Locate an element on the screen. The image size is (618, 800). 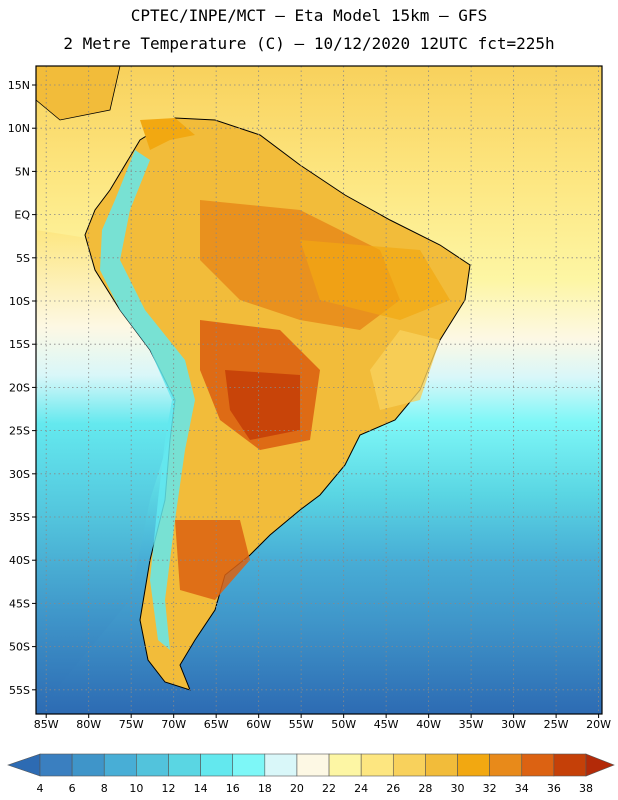
lat-label: 15S is located at coordinates (19, 344).